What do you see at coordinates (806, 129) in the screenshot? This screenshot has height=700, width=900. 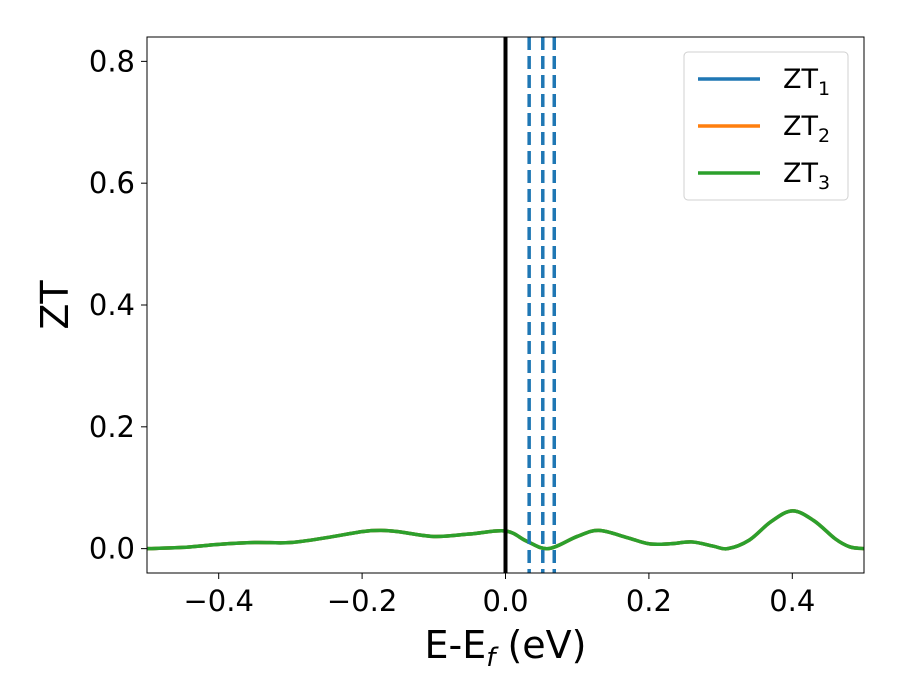 I see `legend-label-zt-2: ZT2` at bounding box center [806, 129].